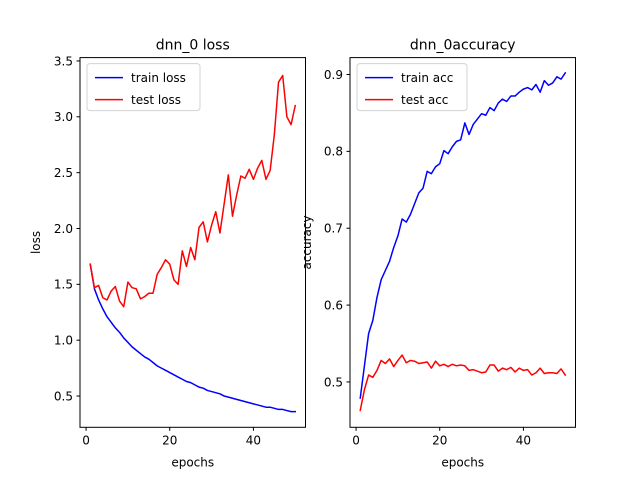 This screenshot has width=640, height=480. Describe the element at coordinates (63, 117) in the screenshot. I see `loss-y-tick-label: 3.0` at that location.